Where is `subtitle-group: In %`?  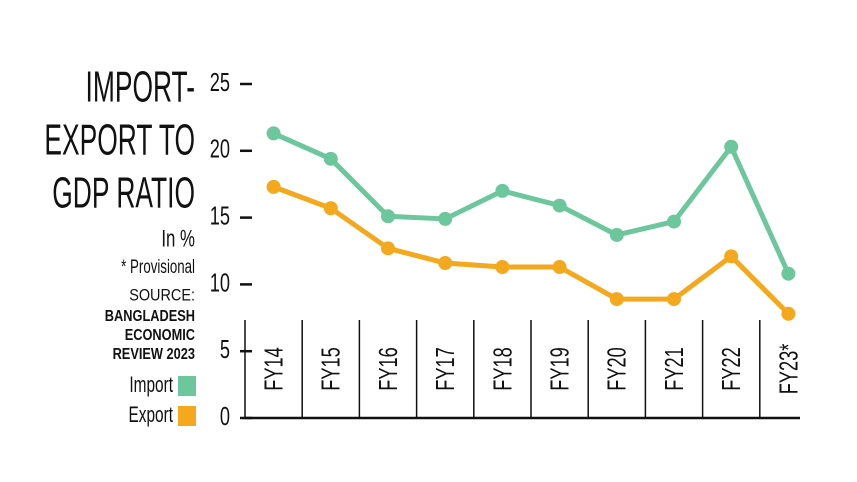
subtitle-group: In % is located at coordinates (178, 238).